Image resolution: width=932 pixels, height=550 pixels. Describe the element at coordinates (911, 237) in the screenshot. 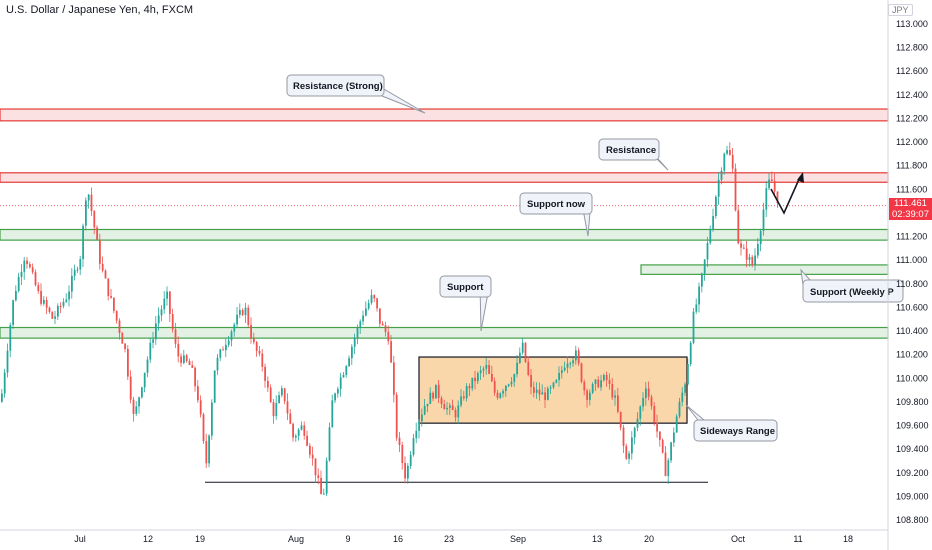

I see `price-tick-label: 111.200` at that location.